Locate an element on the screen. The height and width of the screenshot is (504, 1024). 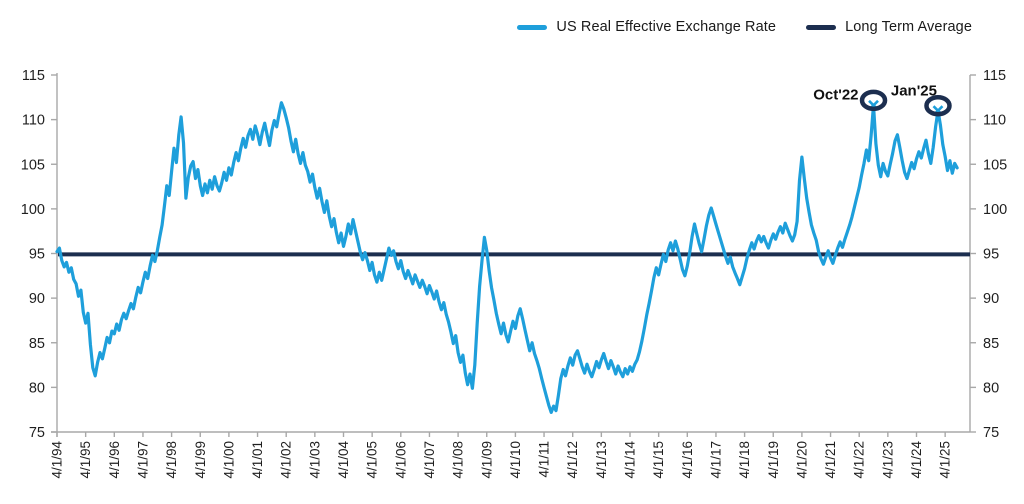
x-axis-label: 4/1/95 is located at coordinates (85, 460).